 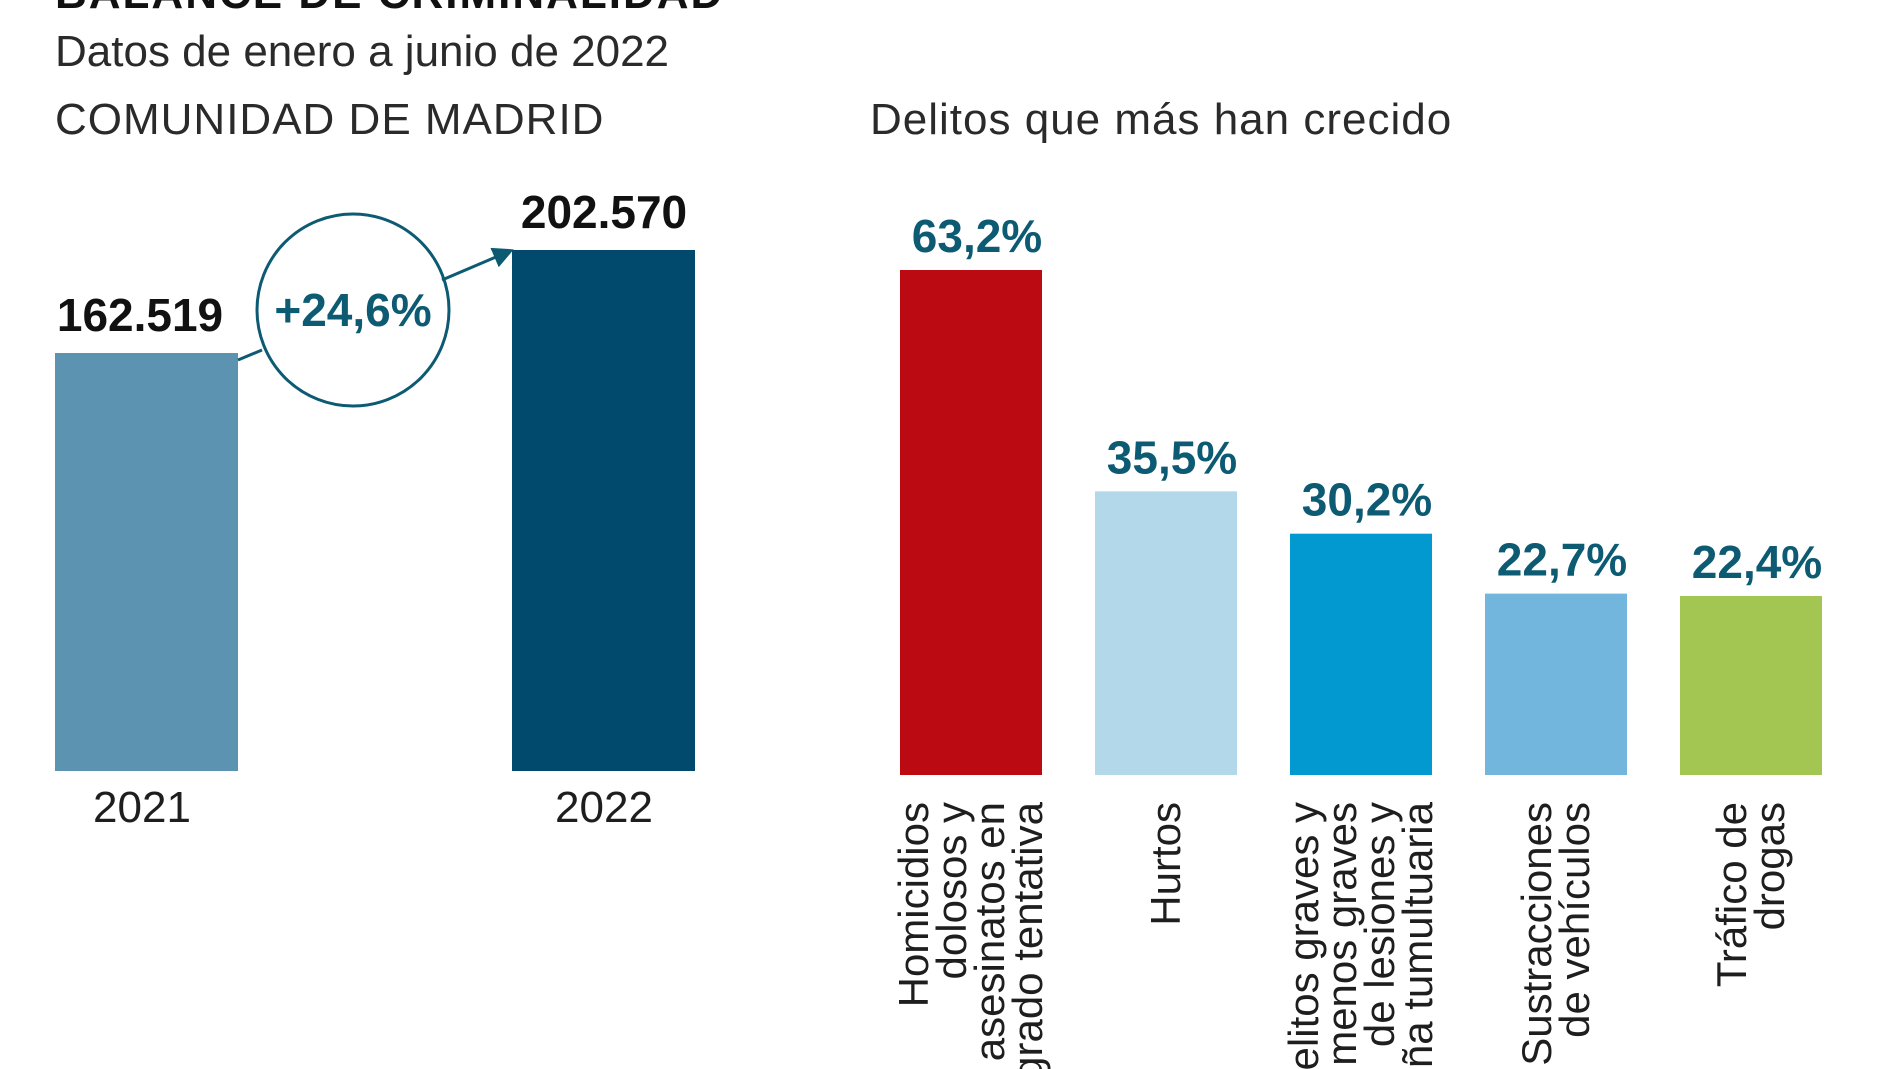 I want to click on category-label-line: de vehículos, so click(x=1574, y=920).